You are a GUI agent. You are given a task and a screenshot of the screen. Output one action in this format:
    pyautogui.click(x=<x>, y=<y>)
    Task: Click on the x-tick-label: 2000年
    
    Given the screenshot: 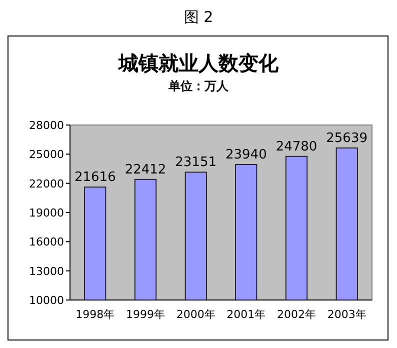 What is the action you would take?
    pyautogui.click(x=196, y=314)
    